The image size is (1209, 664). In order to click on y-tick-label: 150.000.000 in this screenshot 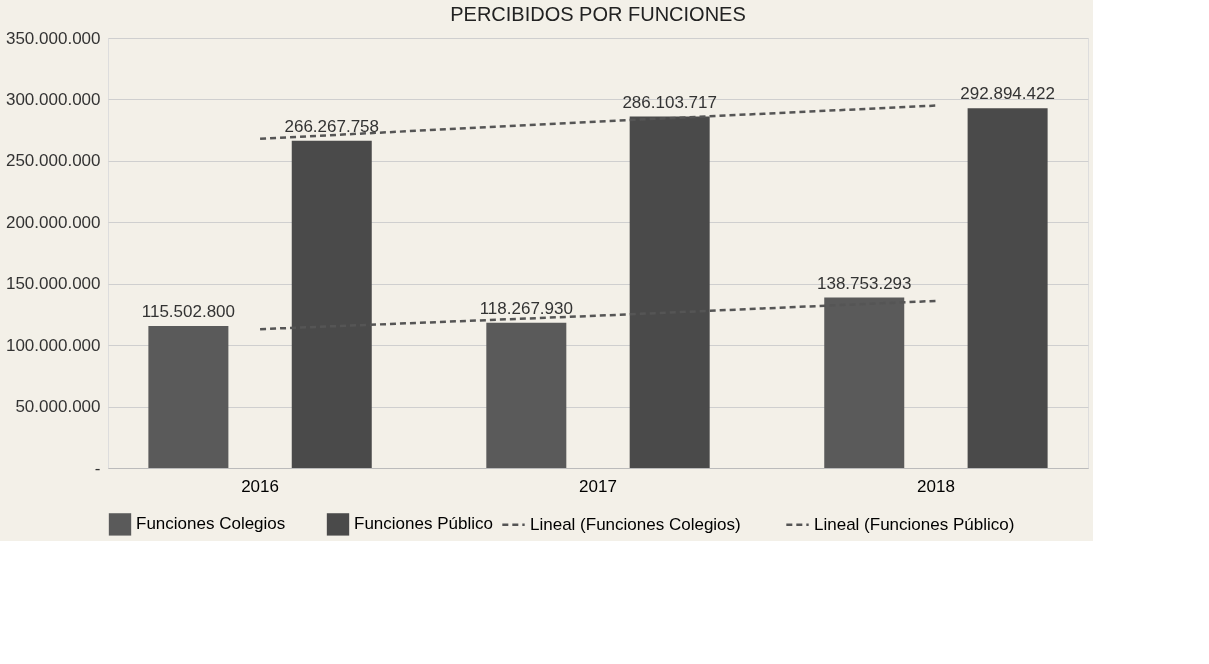, I will do `click(53, 284)`.